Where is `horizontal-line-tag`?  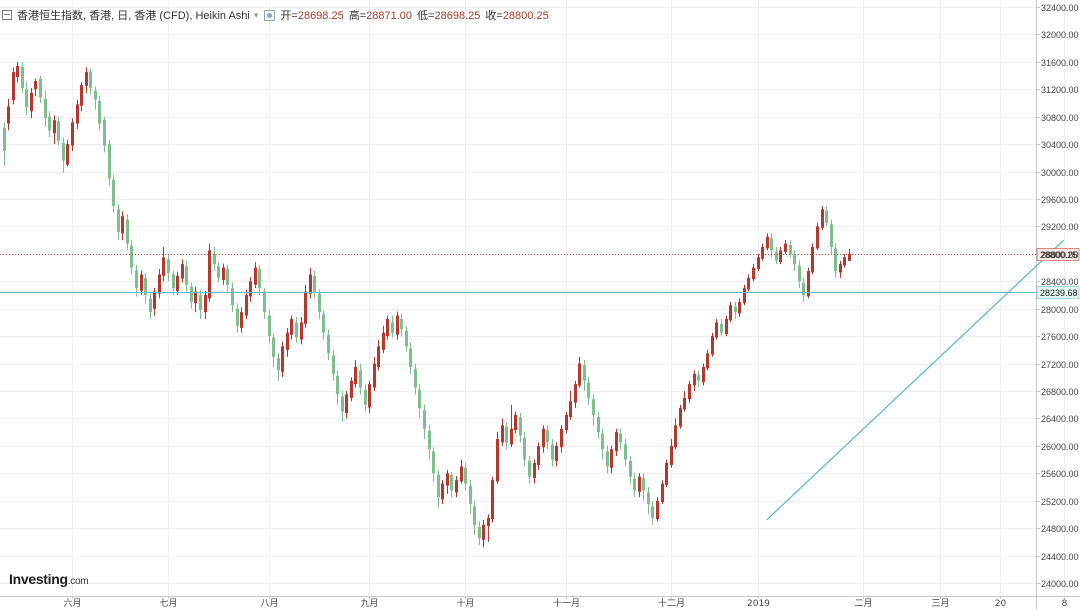
horizontal-line-tag is located at coordinates (1058, 292).